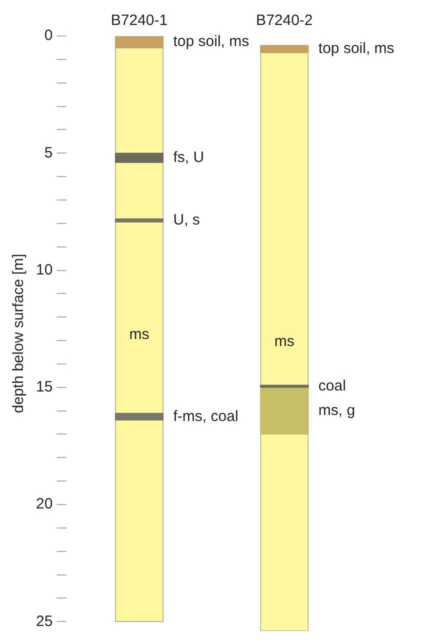 This screenshot has height=644, width=447. Describe the element at coordinates (337, 410) in the screenshot. I see `series-label: ms, g` at that location.